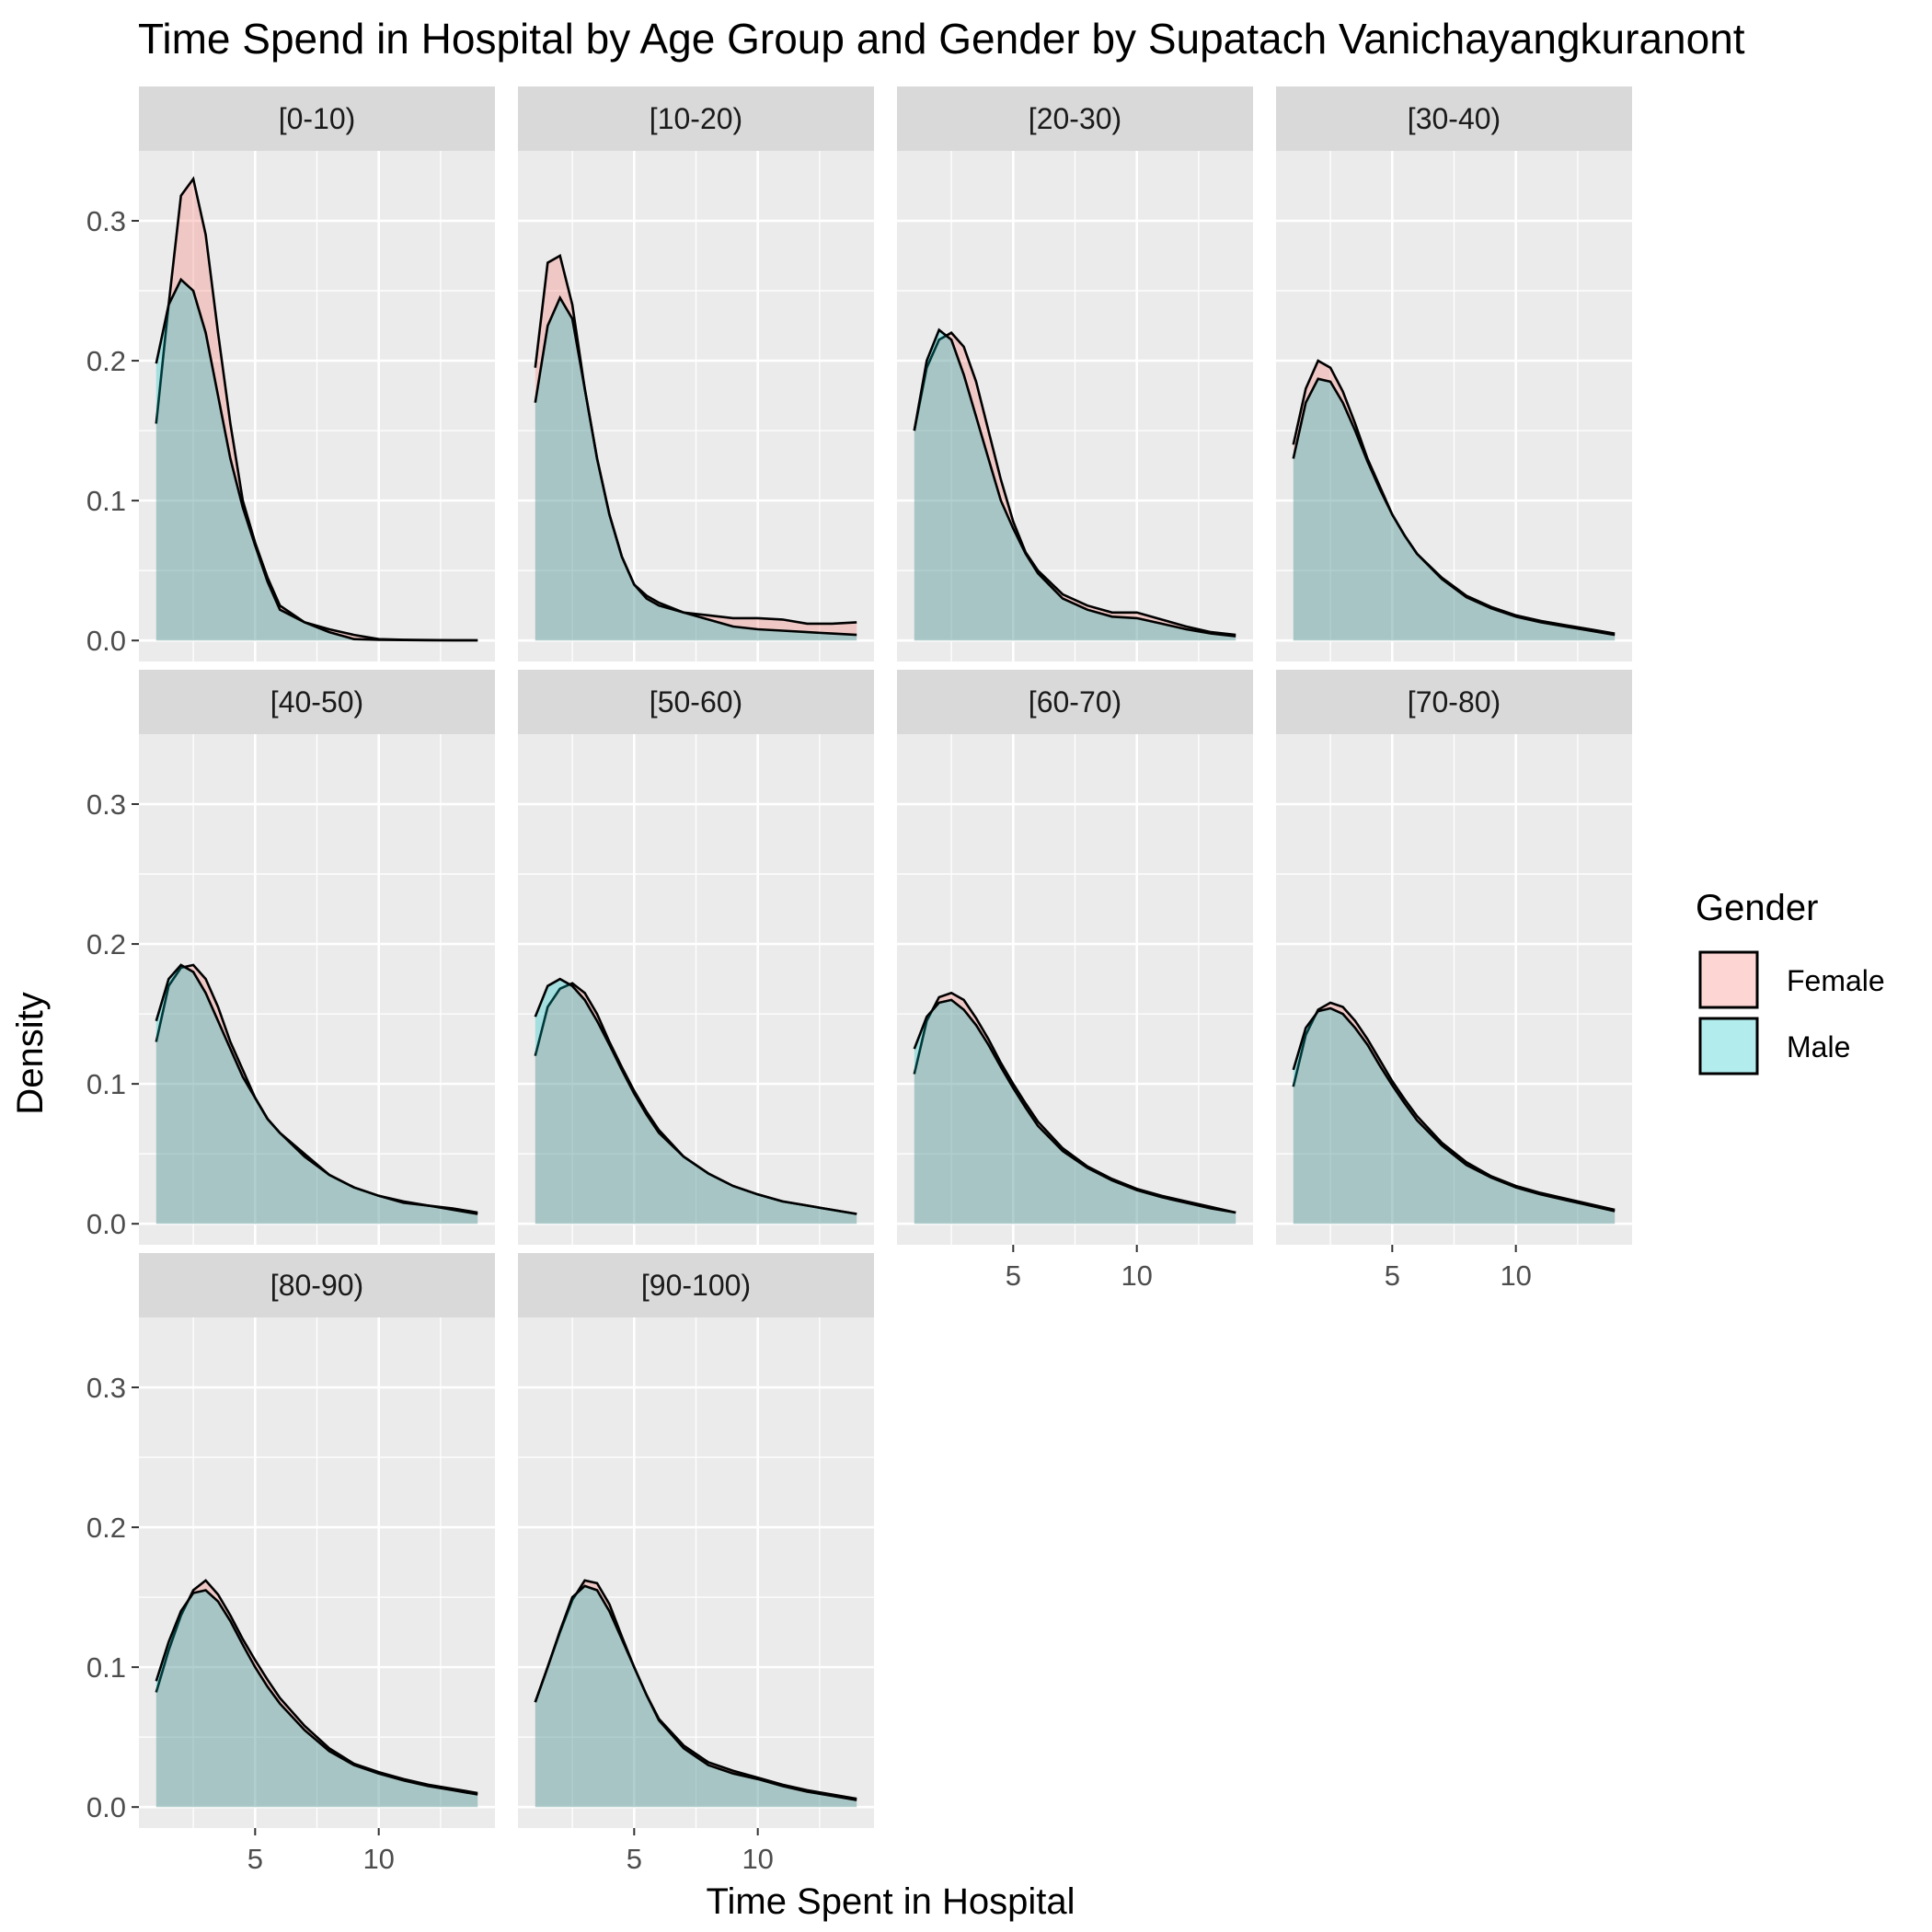 The width and height of the screenshot is (1932, 1932). I want to click on legend: Gender Female Male, so click(1790, 982).